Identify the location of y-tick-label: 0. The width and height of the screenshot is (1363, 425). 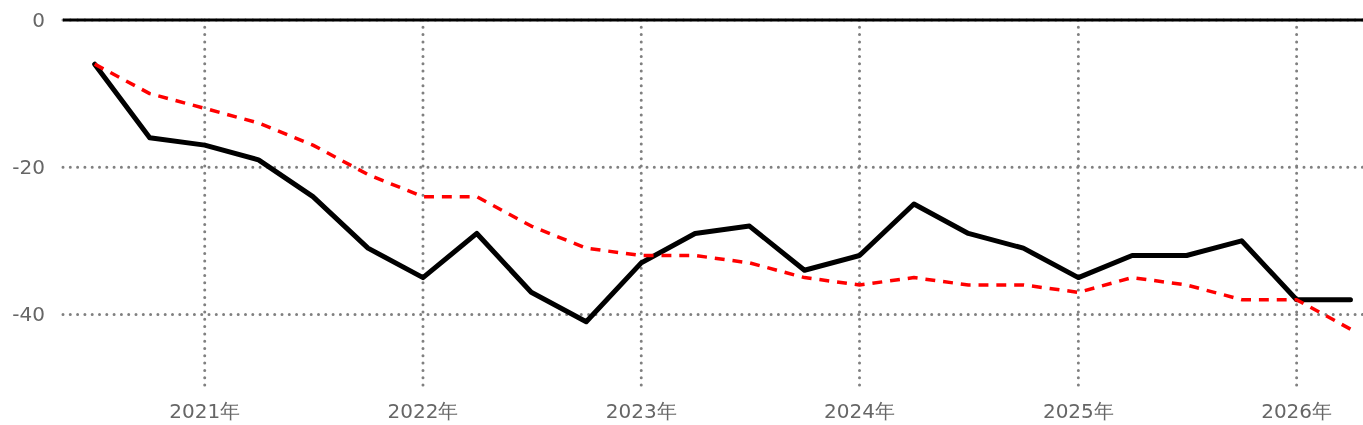
(38, 20).